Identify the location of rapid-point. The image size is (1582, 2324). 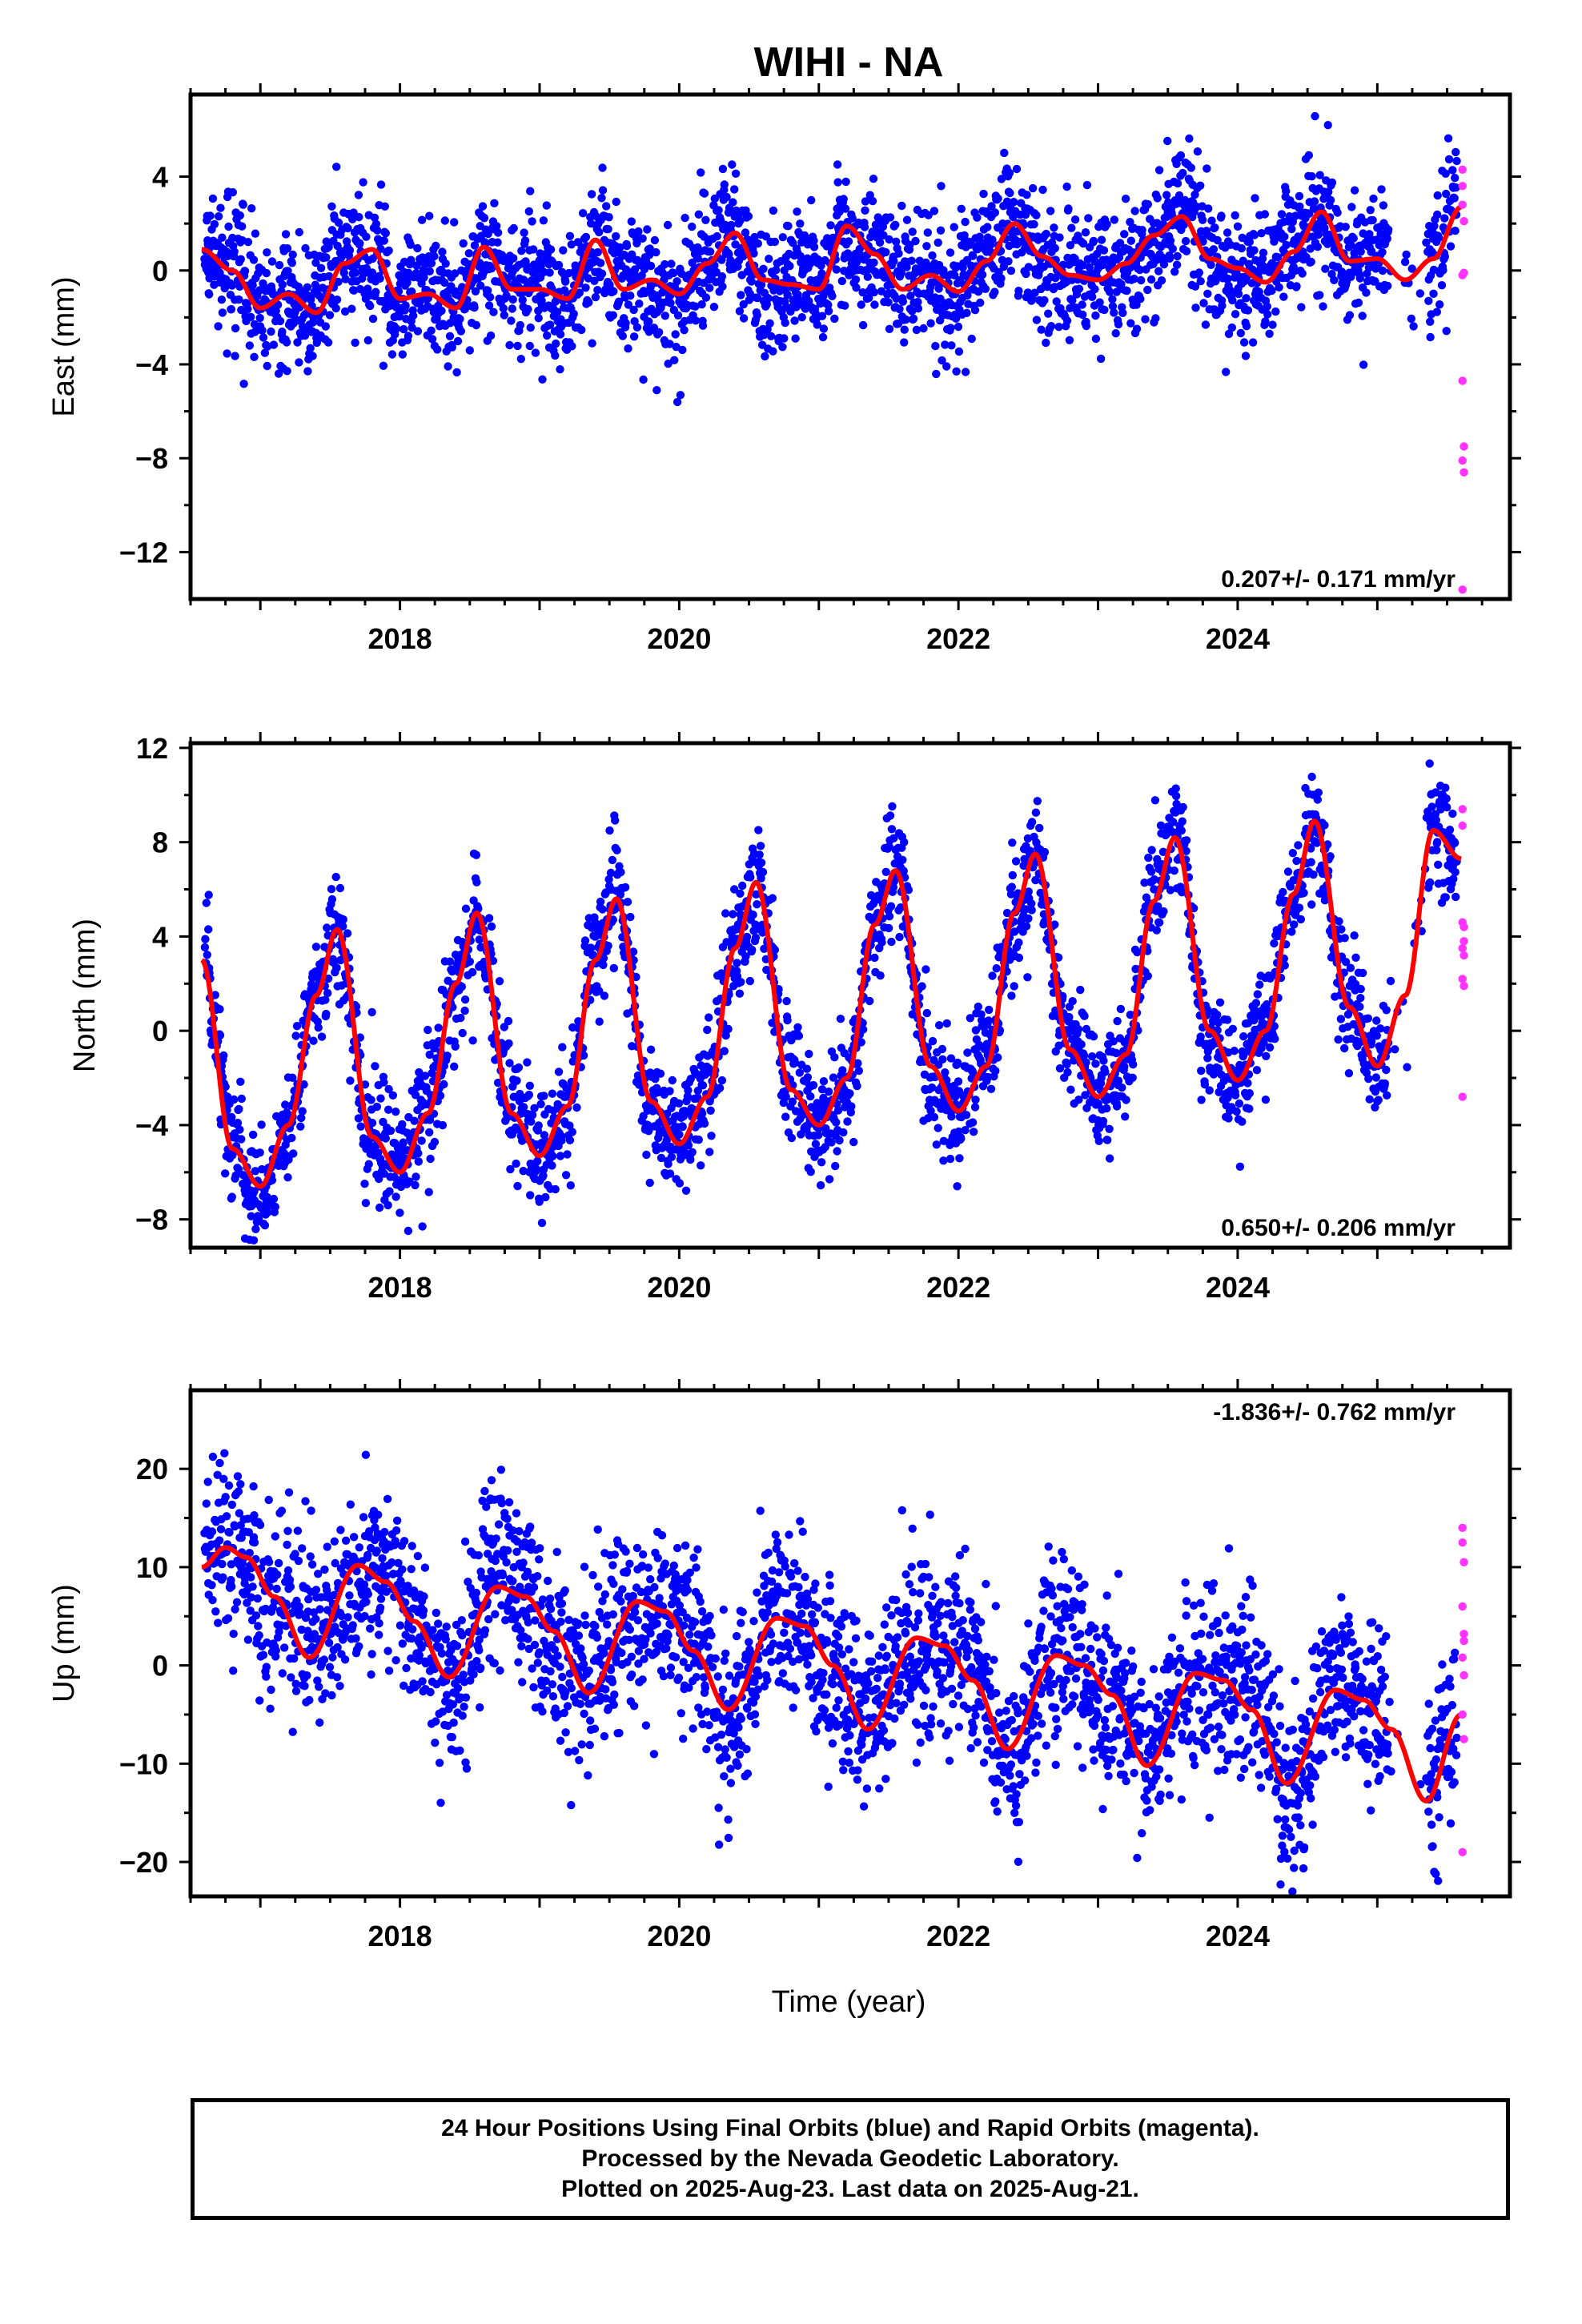
(1463, 380).